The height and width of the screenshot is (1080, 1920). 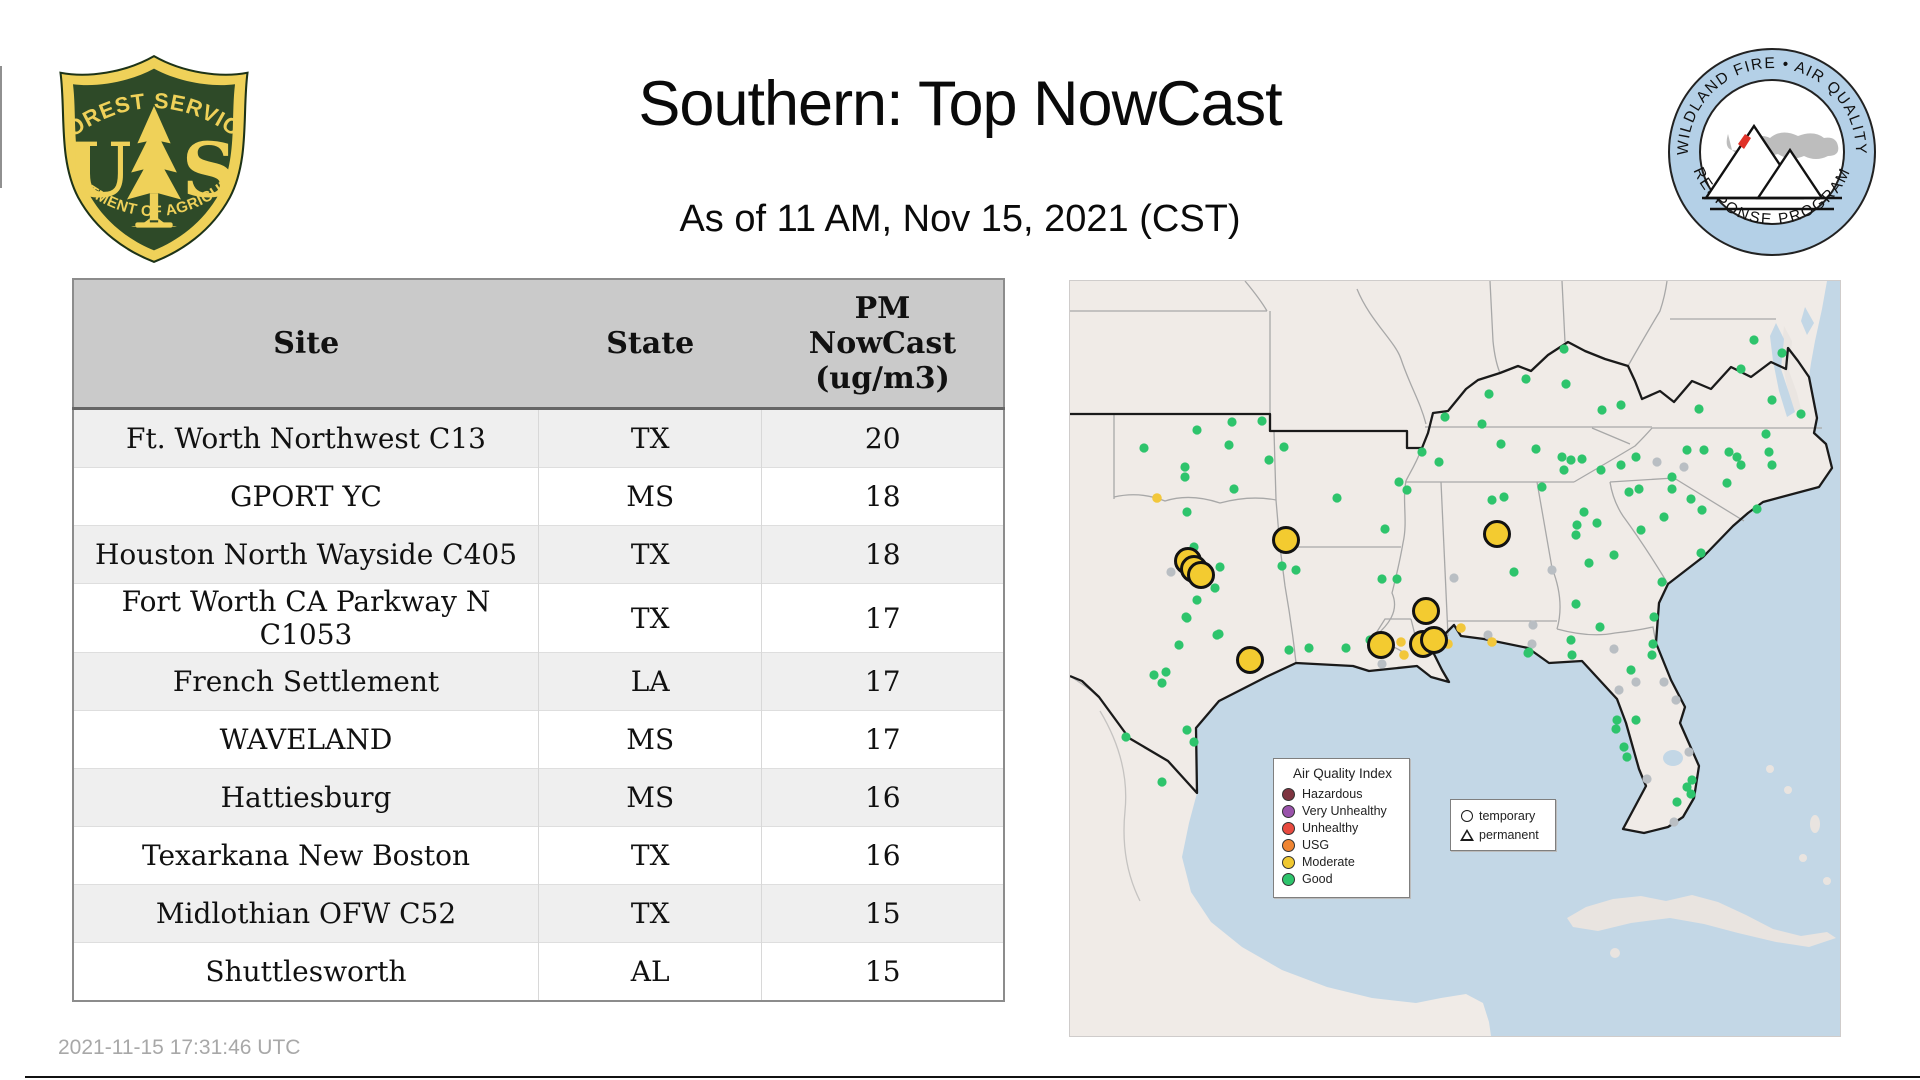 I want to click on site-cell: Ft. Worth Northwest C13, so click(x=306, y=438).